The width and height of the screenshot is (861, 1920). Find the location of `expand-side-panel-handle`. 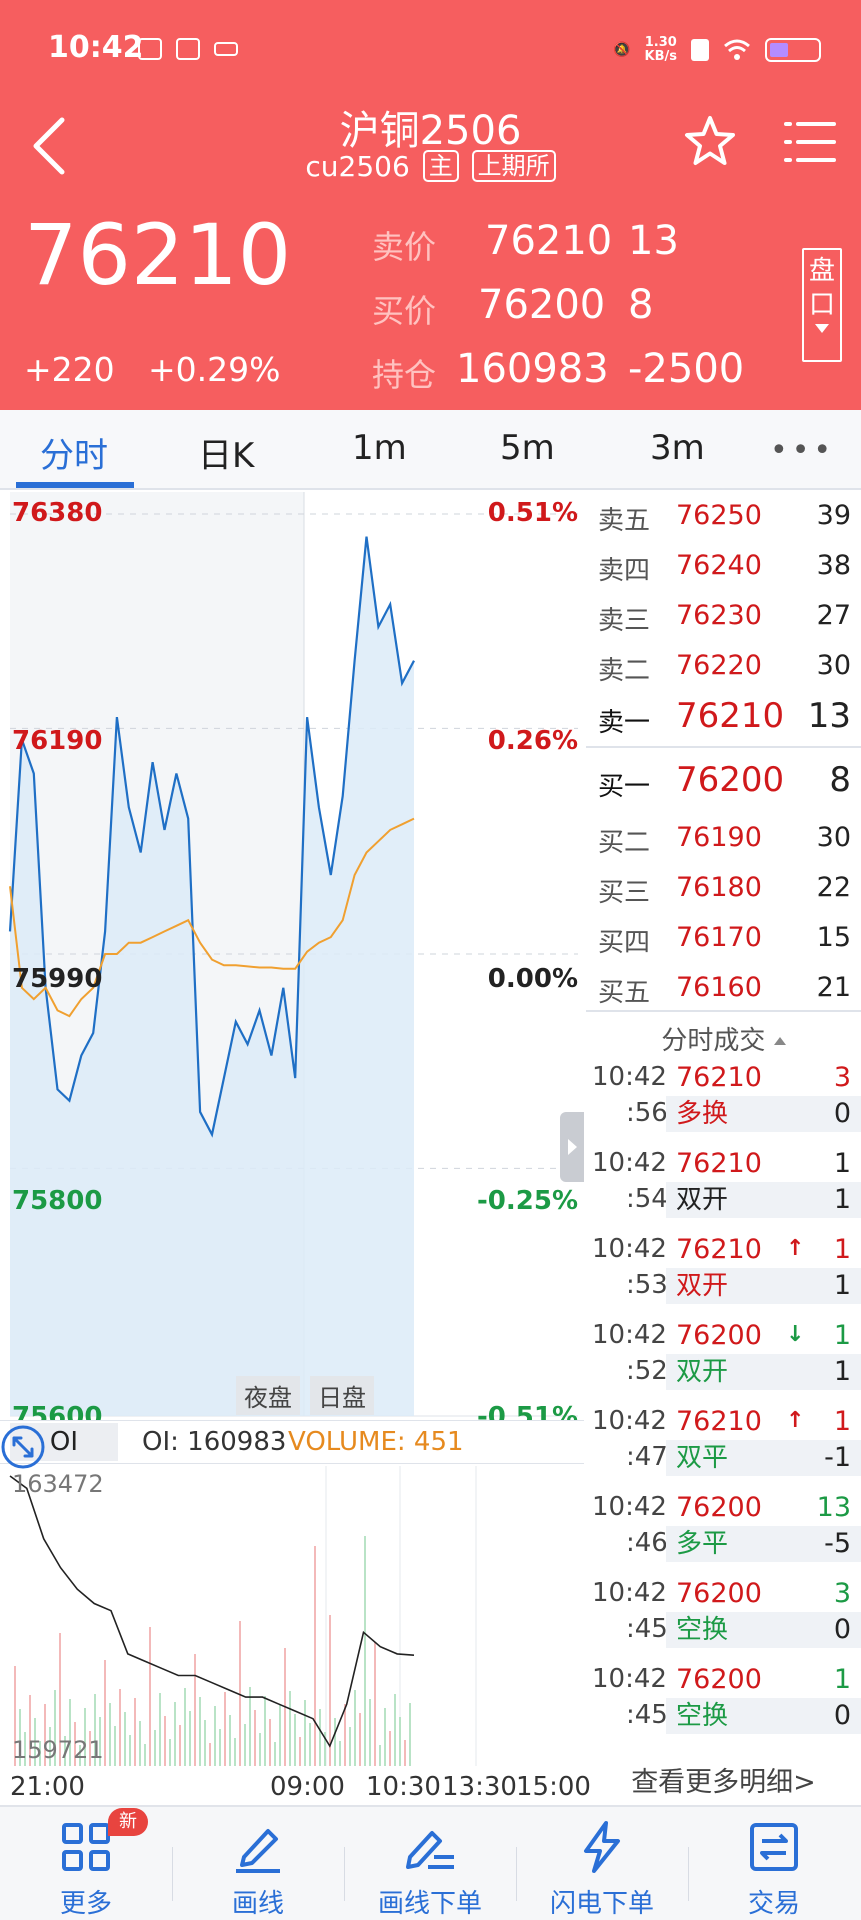

expand-side-panel-handle is located at coordinates (572, 1147).